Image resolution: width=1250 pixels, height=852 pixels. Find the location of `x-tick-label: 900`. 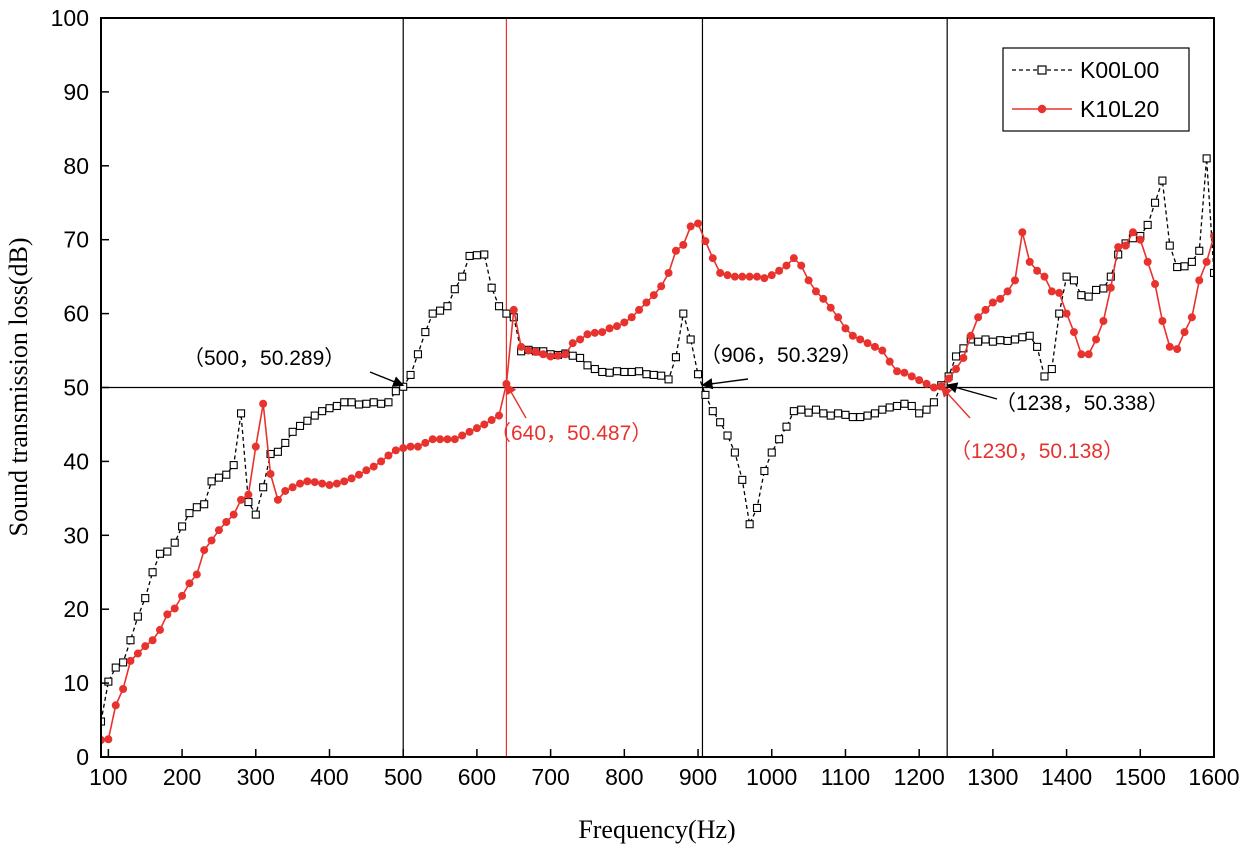

x-tick-label: 900 is located at coordinates (698, 777).